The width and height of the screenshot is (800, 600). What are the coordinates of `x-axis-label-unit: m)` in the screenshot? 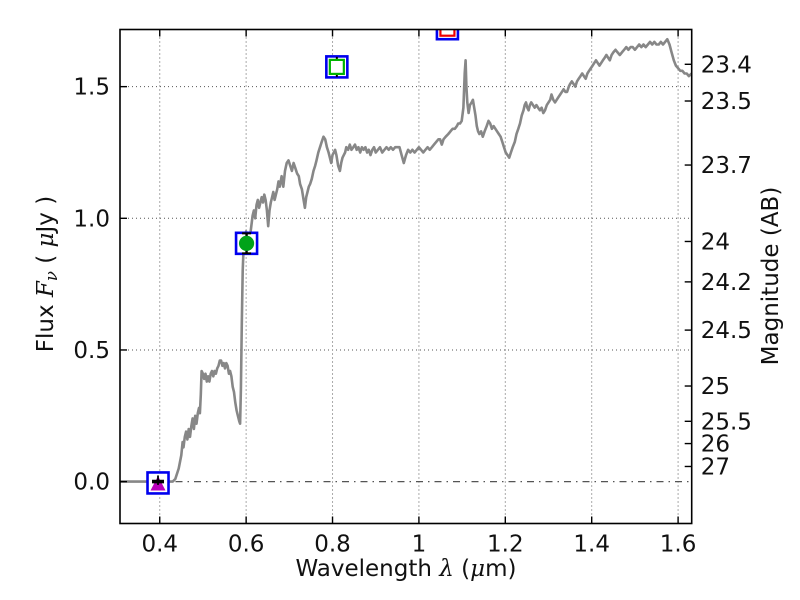 It's located at (501, 569).